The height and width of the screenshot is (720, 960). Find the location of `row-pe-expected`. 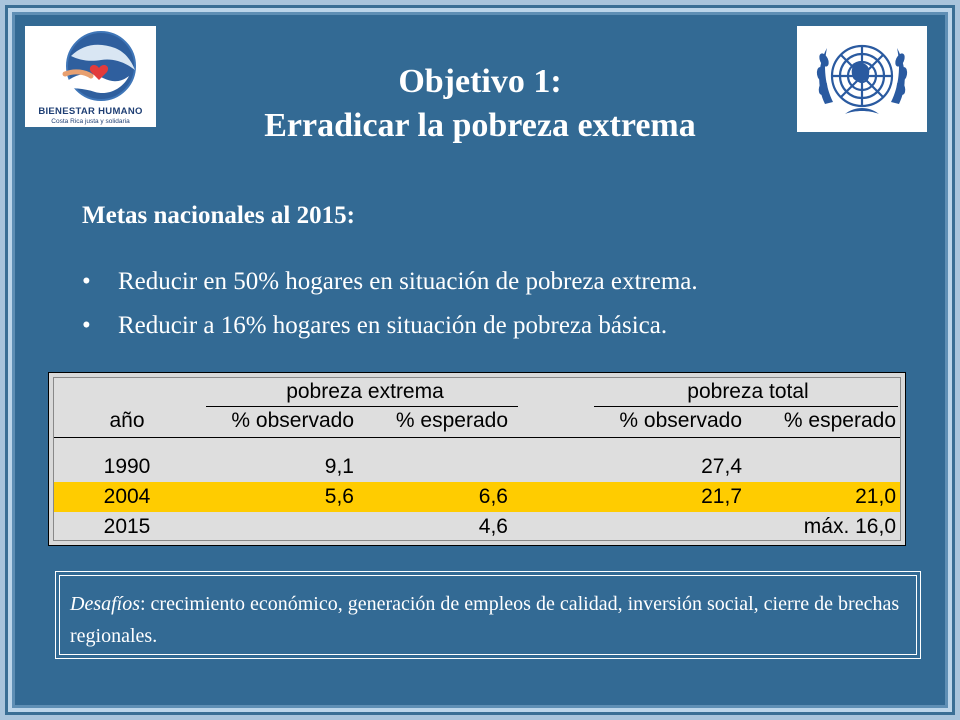

row-pe-expected is located at coordinates (436, 467).